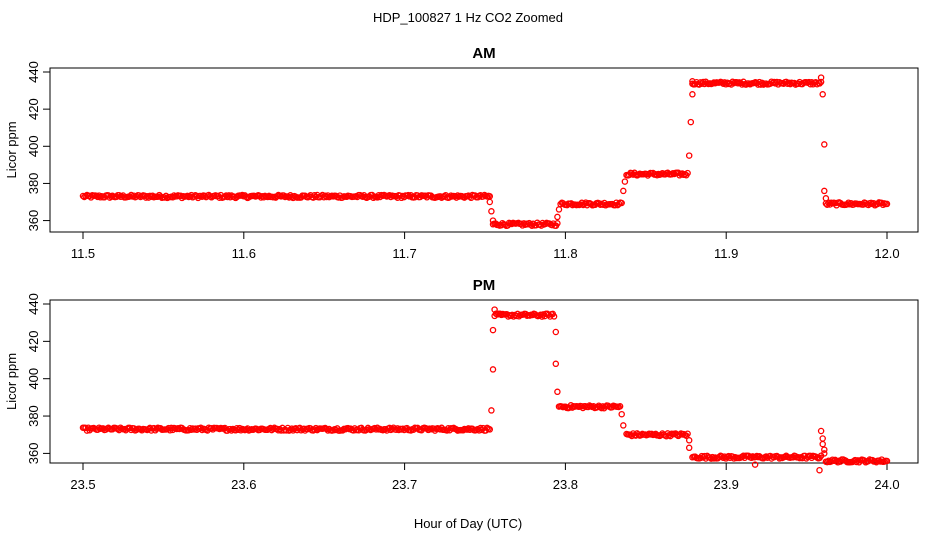 The image size is (936, 540). I want to click on x-tick-label: 23.7, so click(404, 484).